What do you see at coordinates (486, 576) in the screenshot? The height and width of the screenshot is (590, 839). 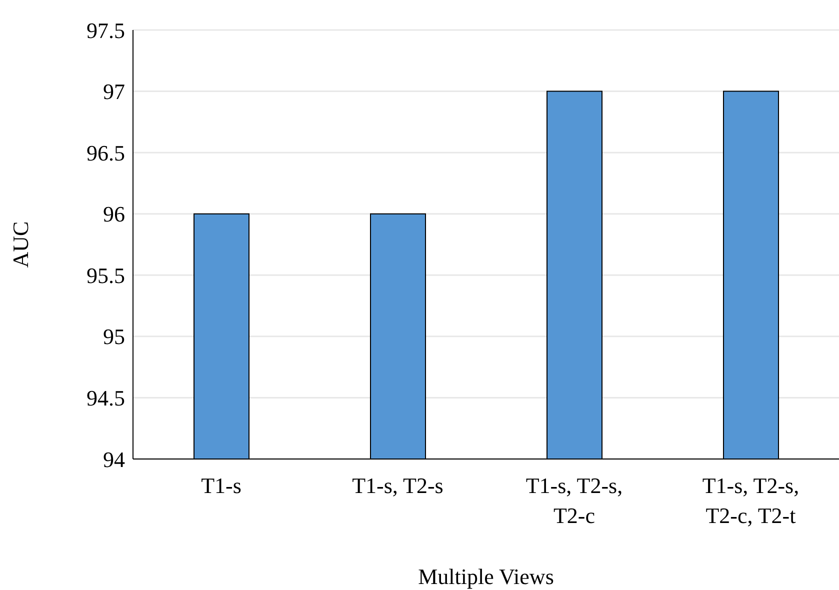 I see `x-axis-title: Multiple Views` at bounding box center [486, 576].